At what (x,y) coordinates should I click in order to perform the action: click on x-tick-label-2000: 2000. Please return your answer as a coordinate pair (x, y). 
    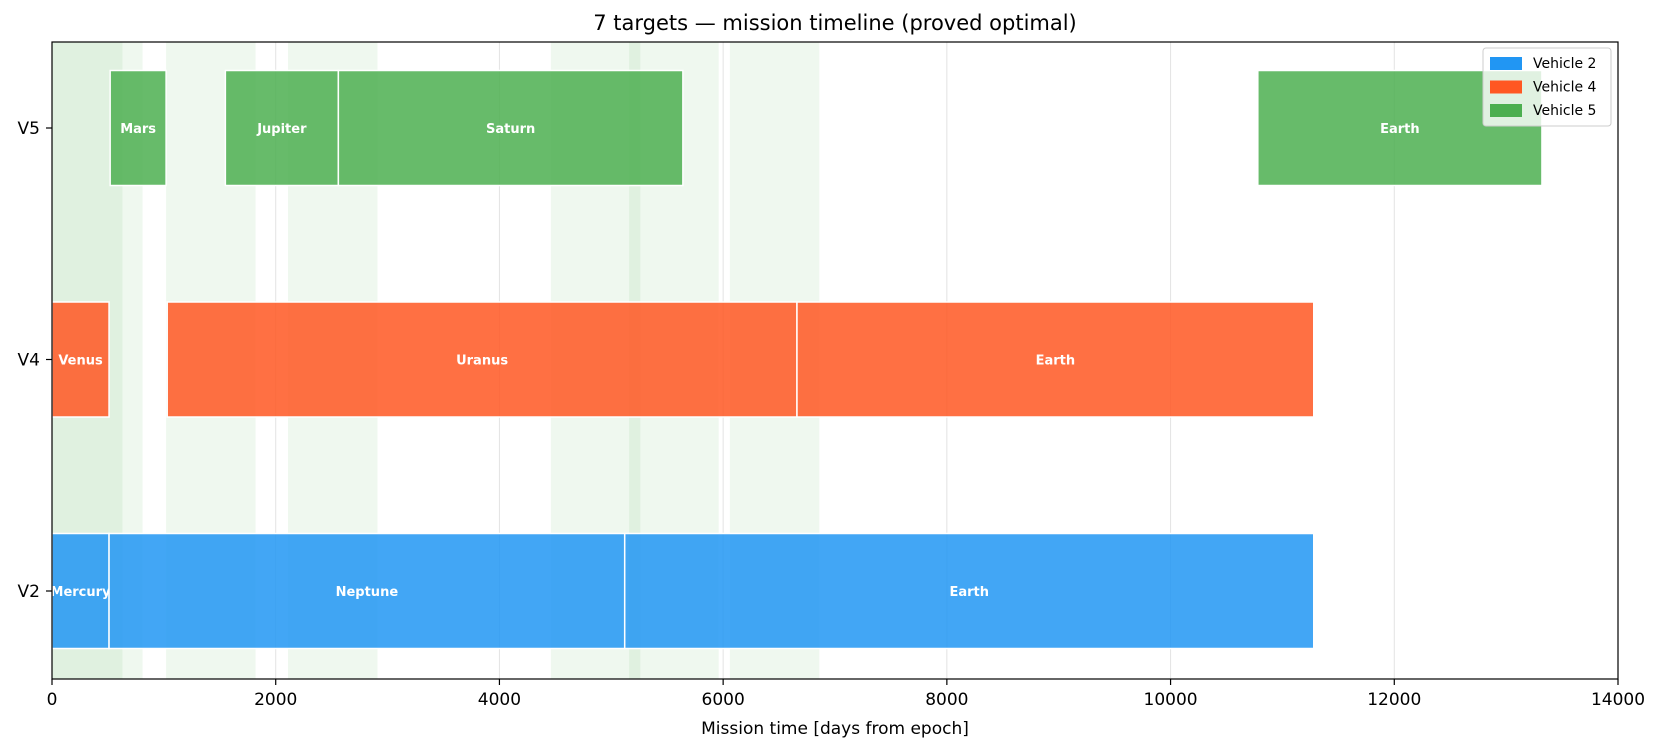
    Looking at the image, I should click on (275, 700).